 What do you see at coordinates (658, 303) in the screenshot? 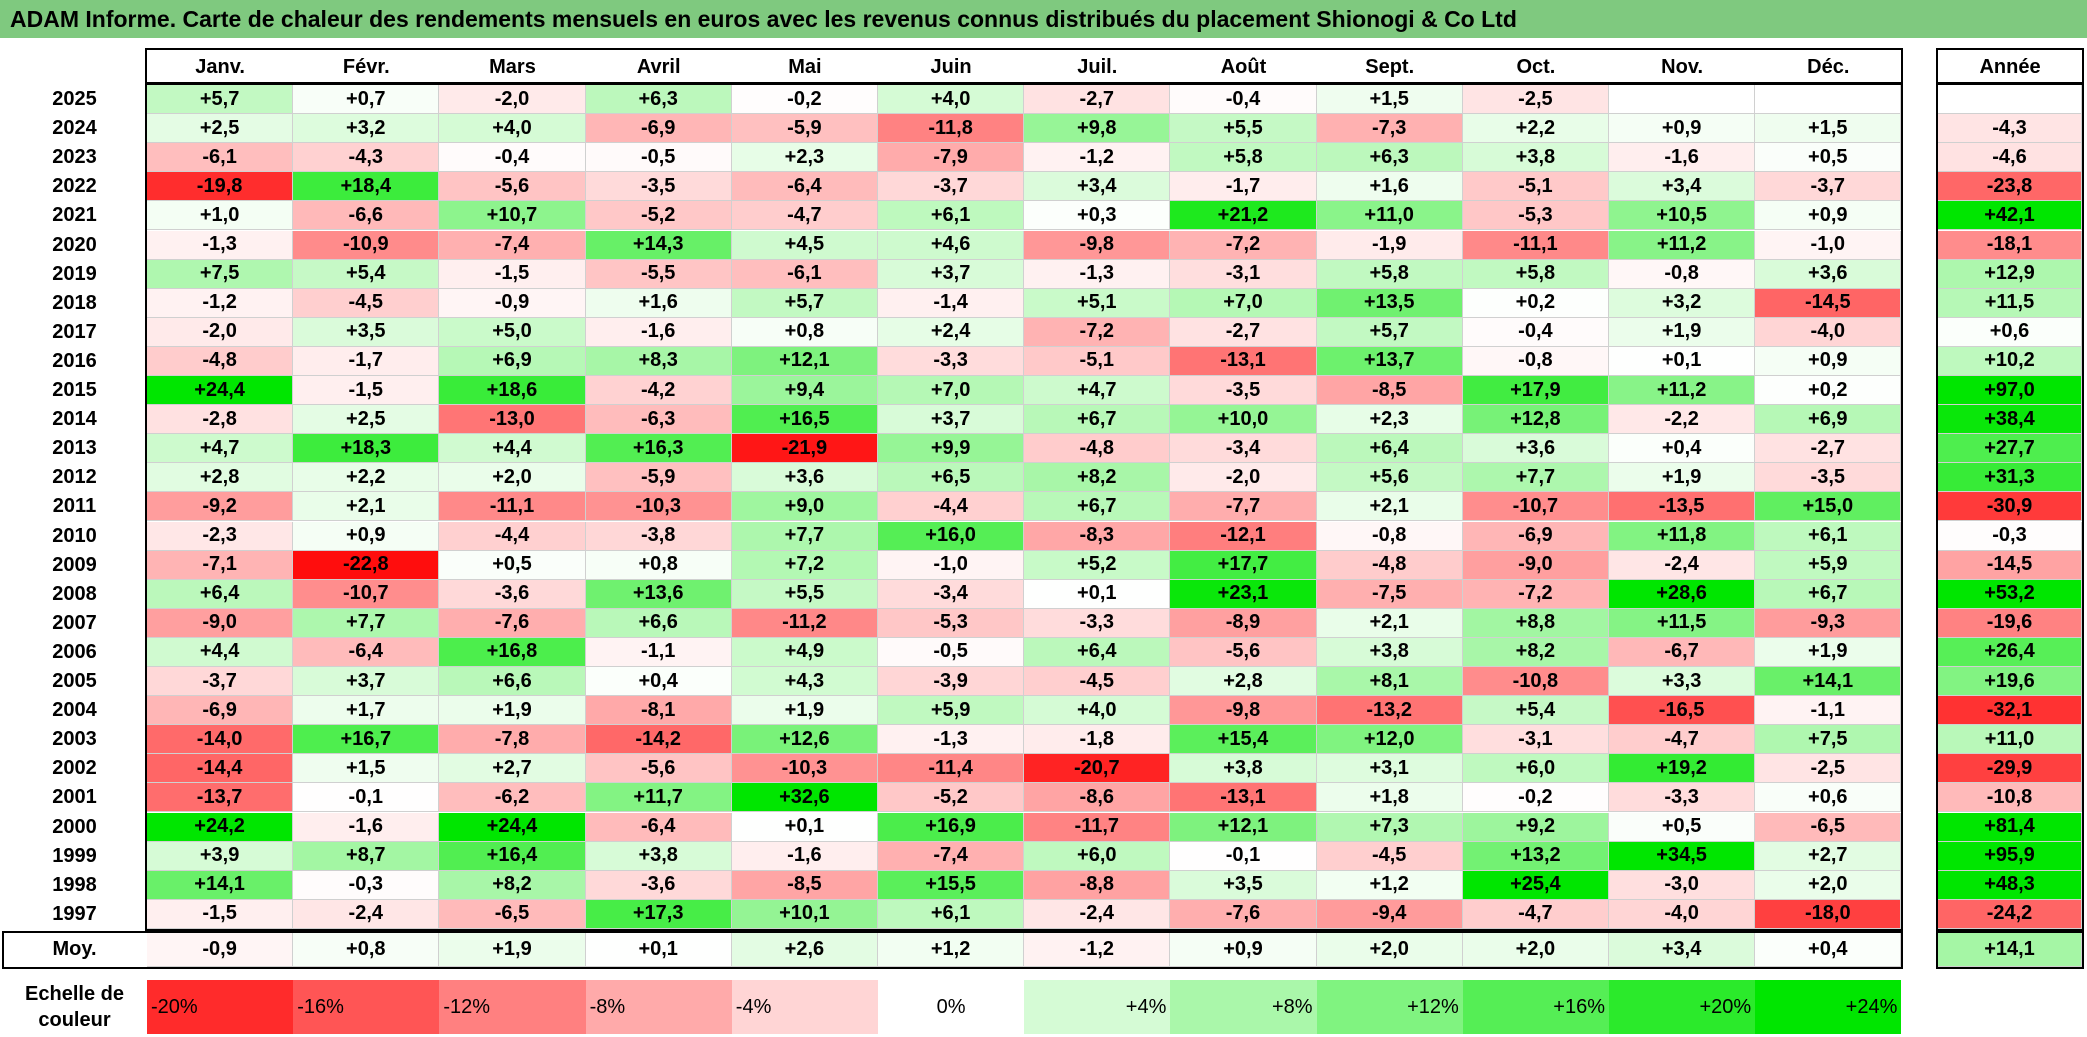
I see `heatmap-cell: +1,6` at bounding box center [658, 303].